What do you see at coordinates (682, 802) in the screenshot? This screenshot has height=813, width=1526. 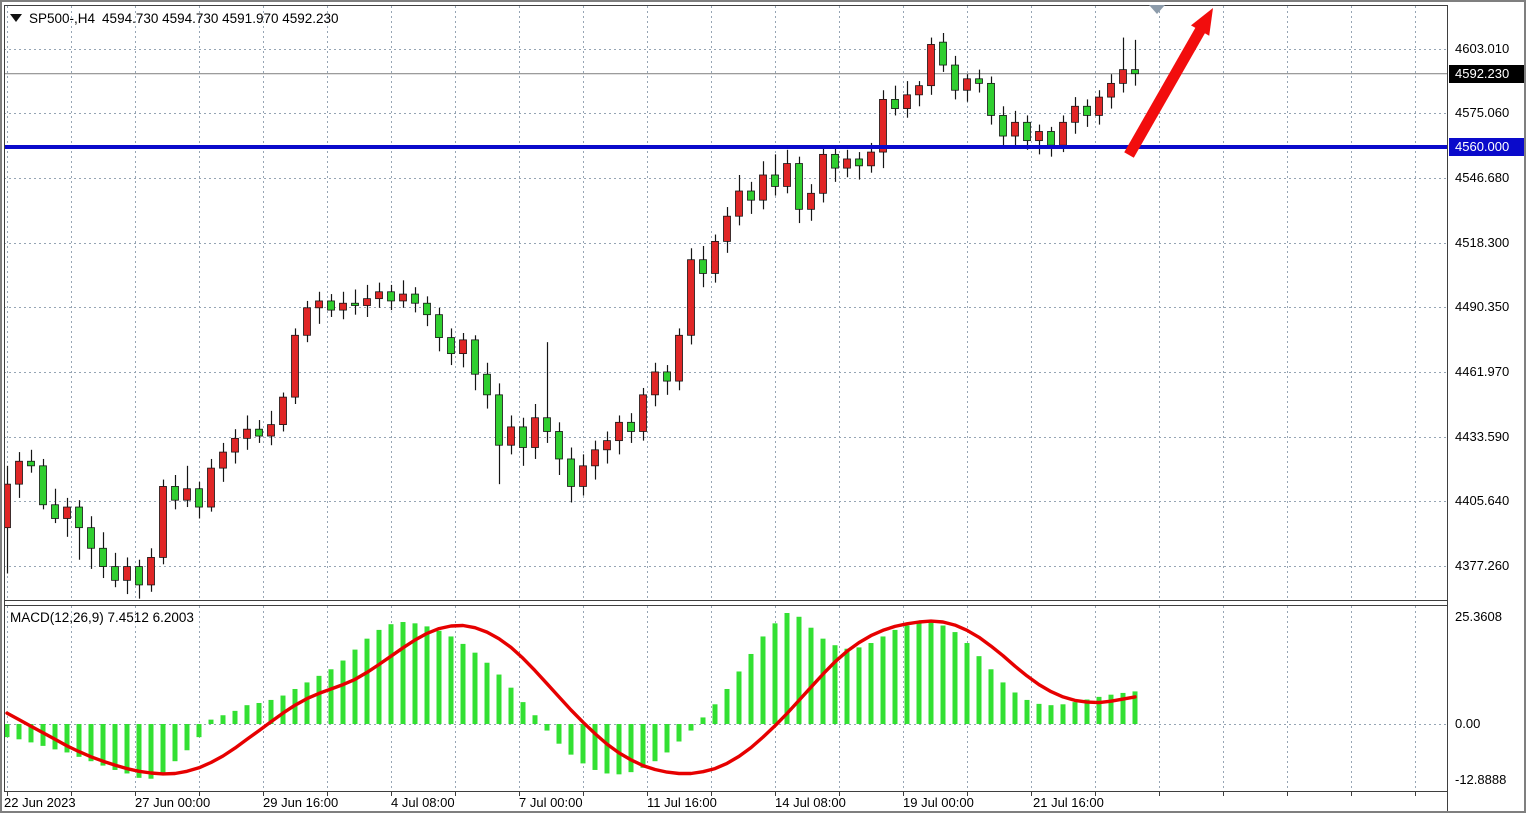 I see `time-axis-label: 11 Jul 16:00` at bounding box center [682, 802].